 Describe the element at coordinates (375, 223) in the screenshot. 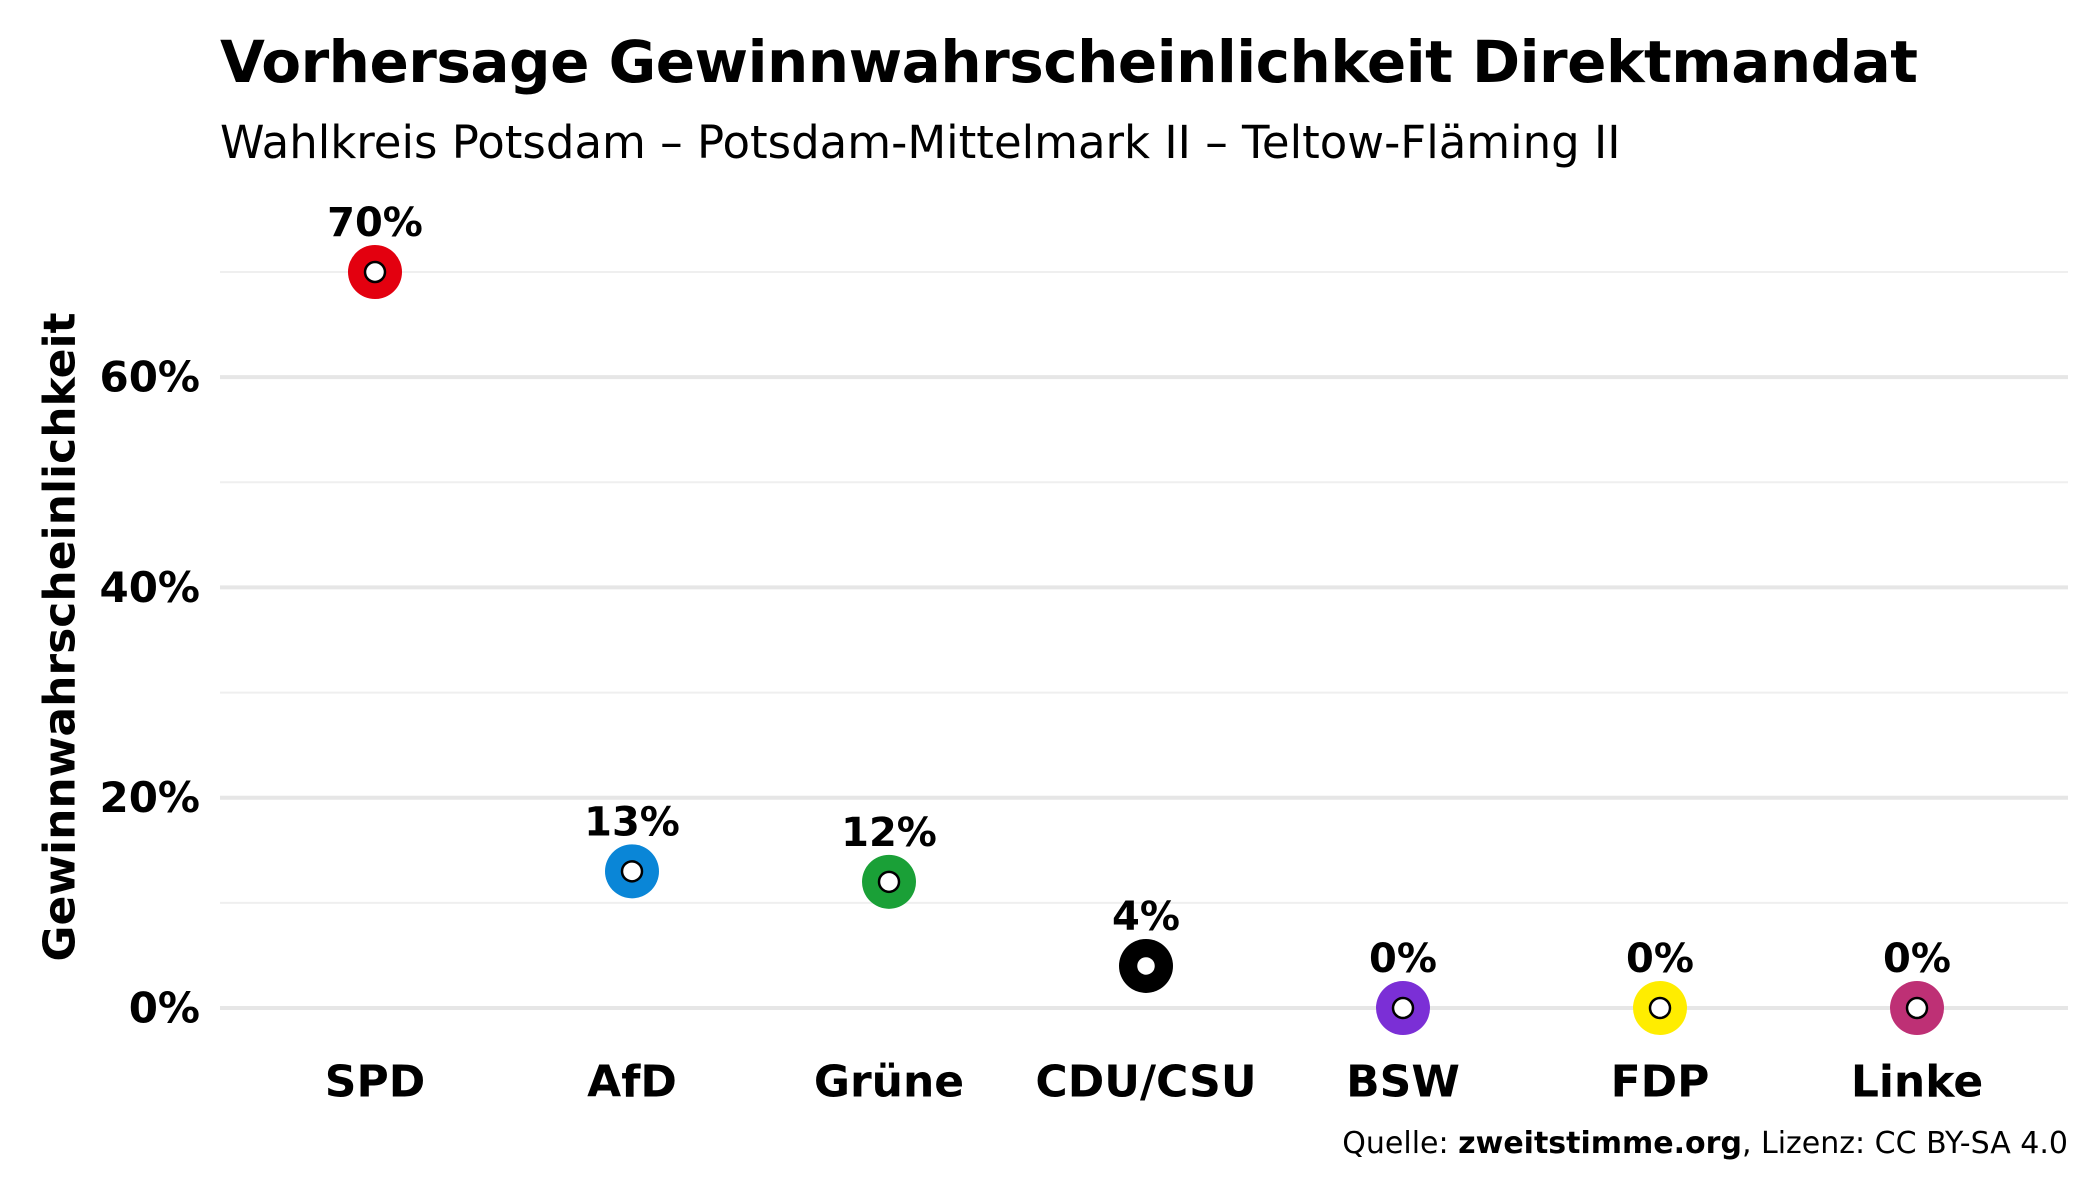

I see `data-label: 70%` at that location.